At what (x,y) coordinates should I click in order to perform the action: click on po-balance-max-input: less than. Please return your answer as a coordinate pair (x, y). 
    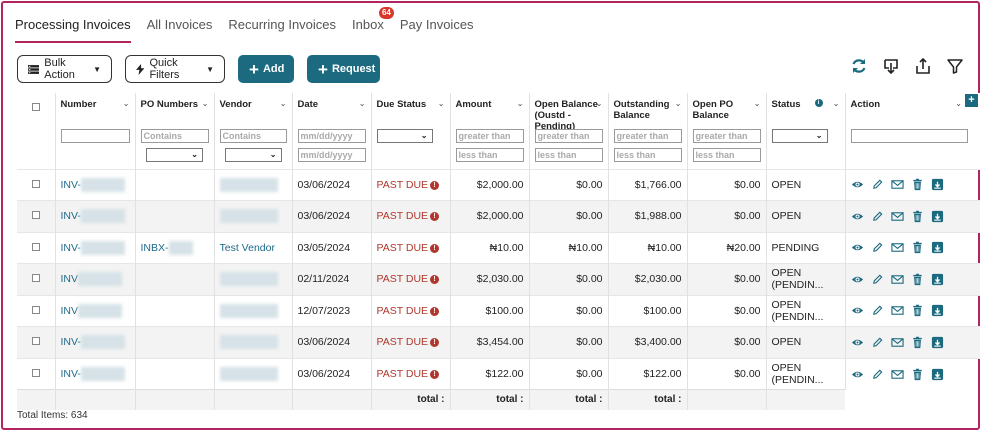
    Looking at the image, I should click on (726, 155).